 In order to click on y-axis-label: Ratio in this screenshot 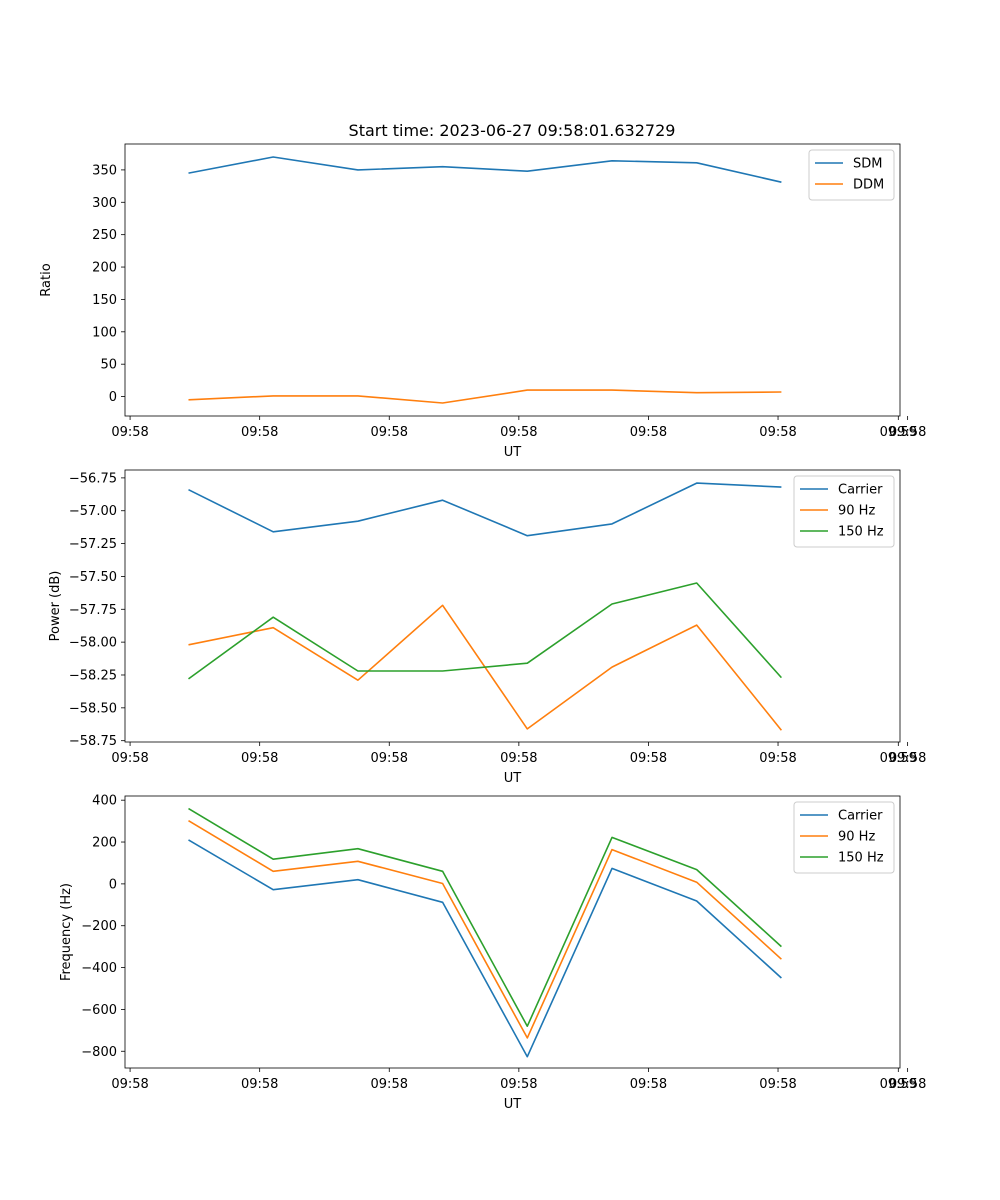, I will do `click(46, 279)`.